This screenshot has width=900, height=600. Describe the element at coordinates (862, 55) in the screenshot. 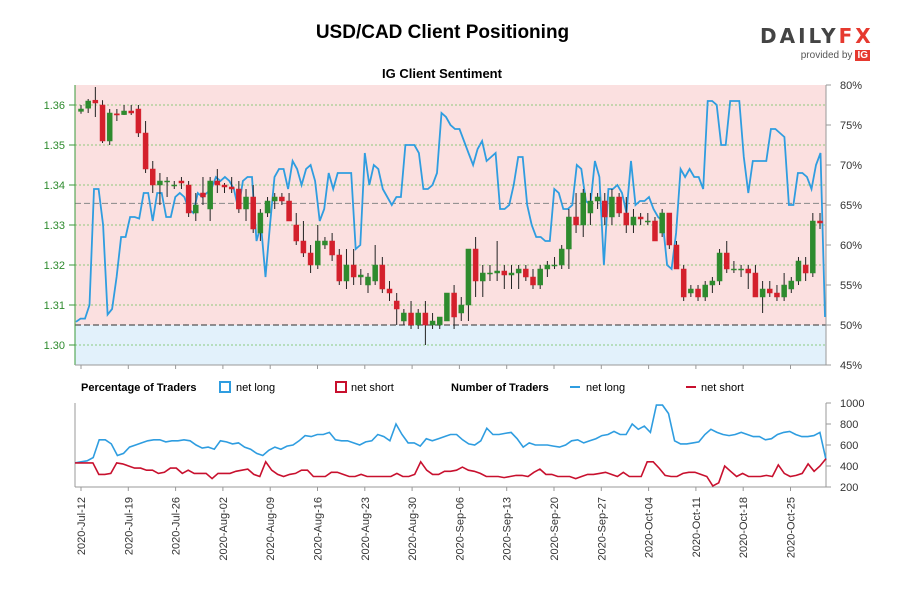

I see `logo-ig: IG` at that location.